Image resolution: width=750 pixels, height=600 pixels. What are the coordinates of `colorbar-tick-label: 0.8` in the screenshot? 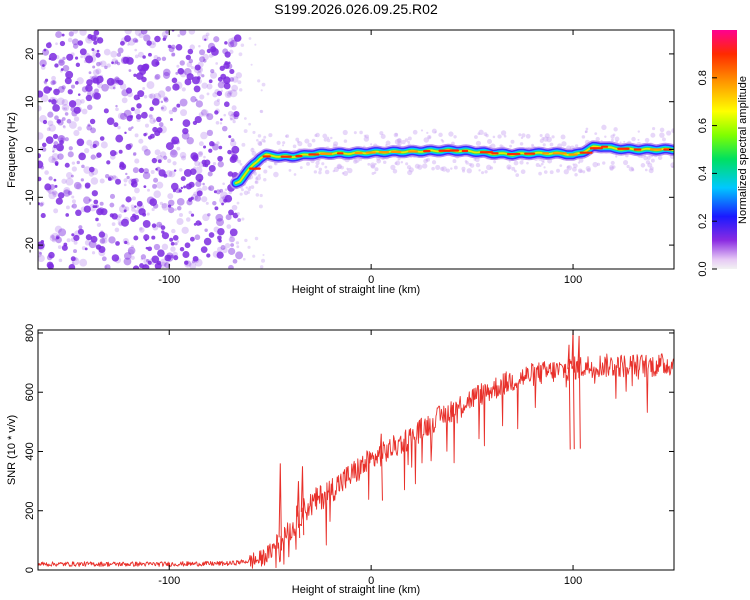 It's located at (703, 77).